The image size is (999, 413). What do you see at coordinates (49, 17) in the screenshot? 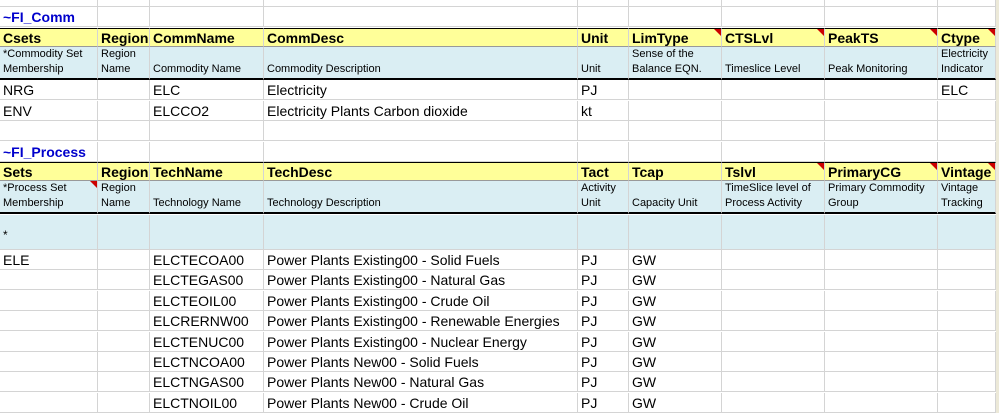
I see `comm-section-title: ~FI_Comm` at bounding box center [49, 17].